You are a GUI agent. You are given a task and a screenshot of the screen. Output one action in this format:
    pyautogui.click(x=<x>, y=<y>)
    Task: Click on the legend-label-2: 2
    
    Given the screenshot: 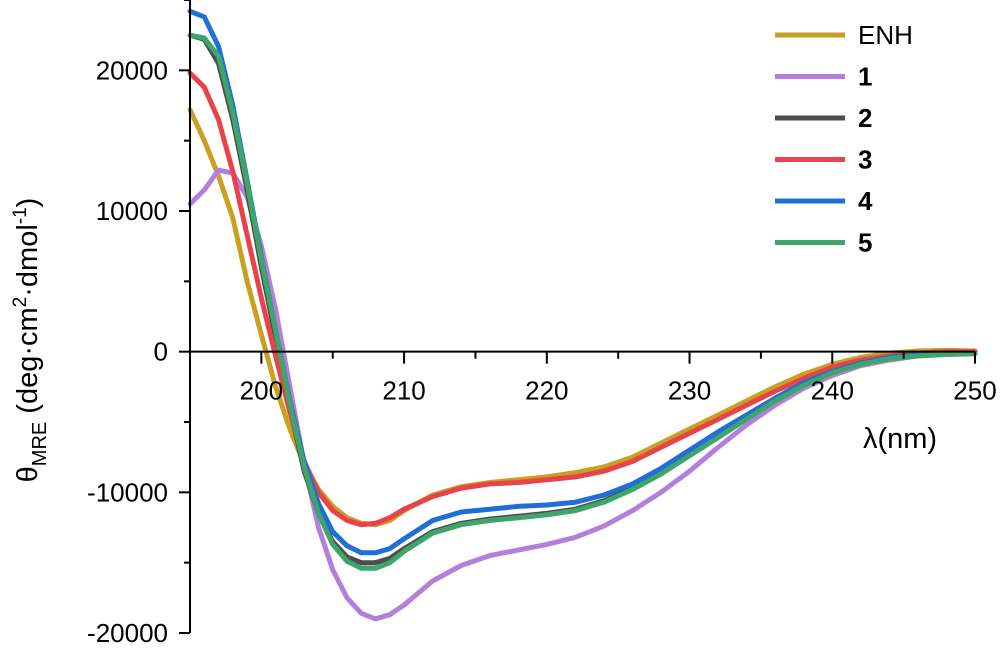 What is the action you would take?
    pyautogui.click(x=865, y=118)
    